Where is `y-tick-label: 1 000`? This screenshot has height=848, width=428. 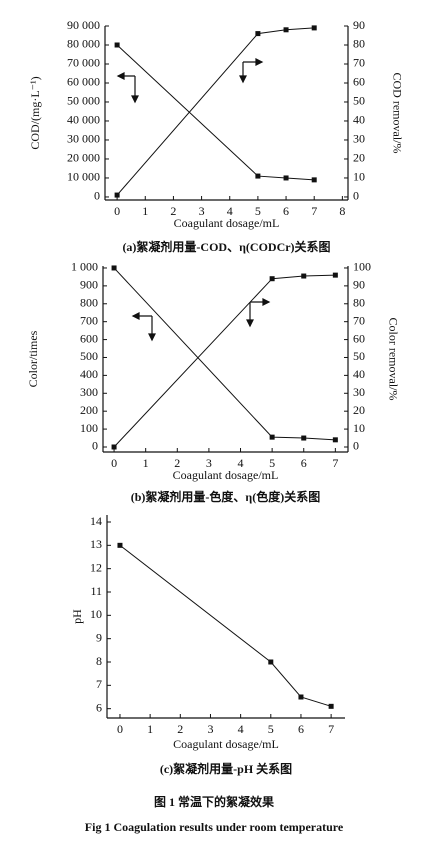
y-tick-label: 1 000 is located at coordinates (84, 267).